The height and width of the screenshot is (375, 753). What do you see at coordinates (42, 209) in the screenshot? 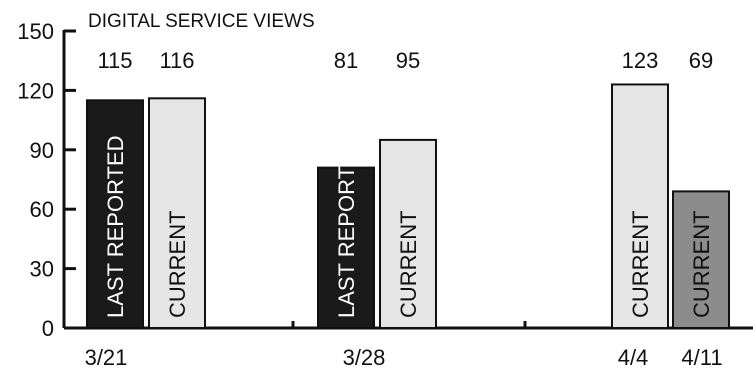
I see `y-tick-label: 60` at bounding box center [42, 209].